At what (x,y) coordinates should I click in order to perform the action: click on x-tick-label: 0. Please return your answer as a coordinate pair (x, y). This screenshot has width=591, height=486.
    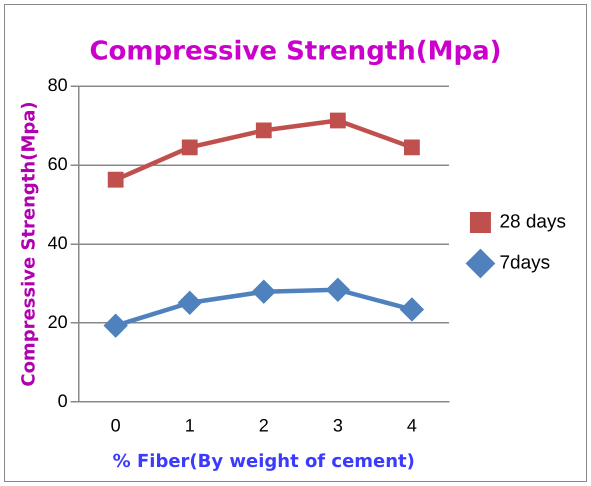
    Looking at the image, I should click on (115, 426).